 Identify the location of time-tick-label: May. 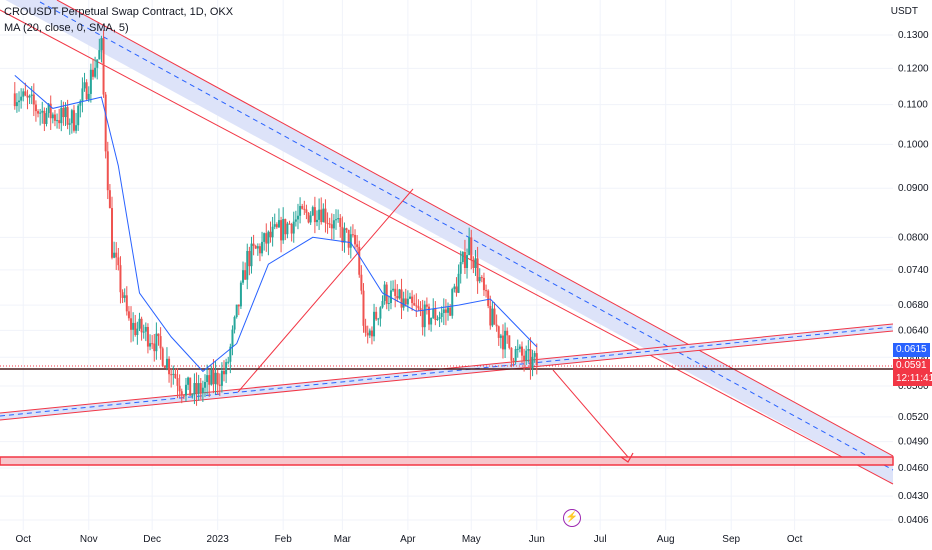
(471, 539).